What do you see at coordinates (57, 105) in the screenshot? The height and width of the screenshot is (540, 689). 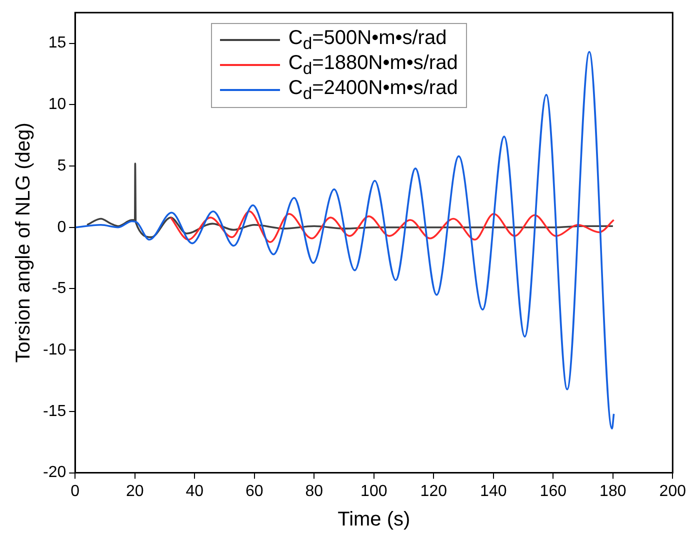 I see `y-tick-label: 10` at bounding box center [57, 105].